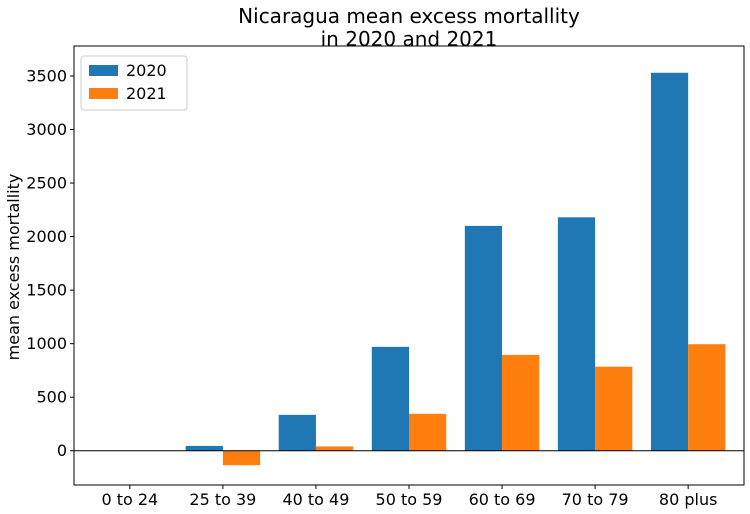  I want to click on x-tick-label: 25 to 39, so click(222, 499).